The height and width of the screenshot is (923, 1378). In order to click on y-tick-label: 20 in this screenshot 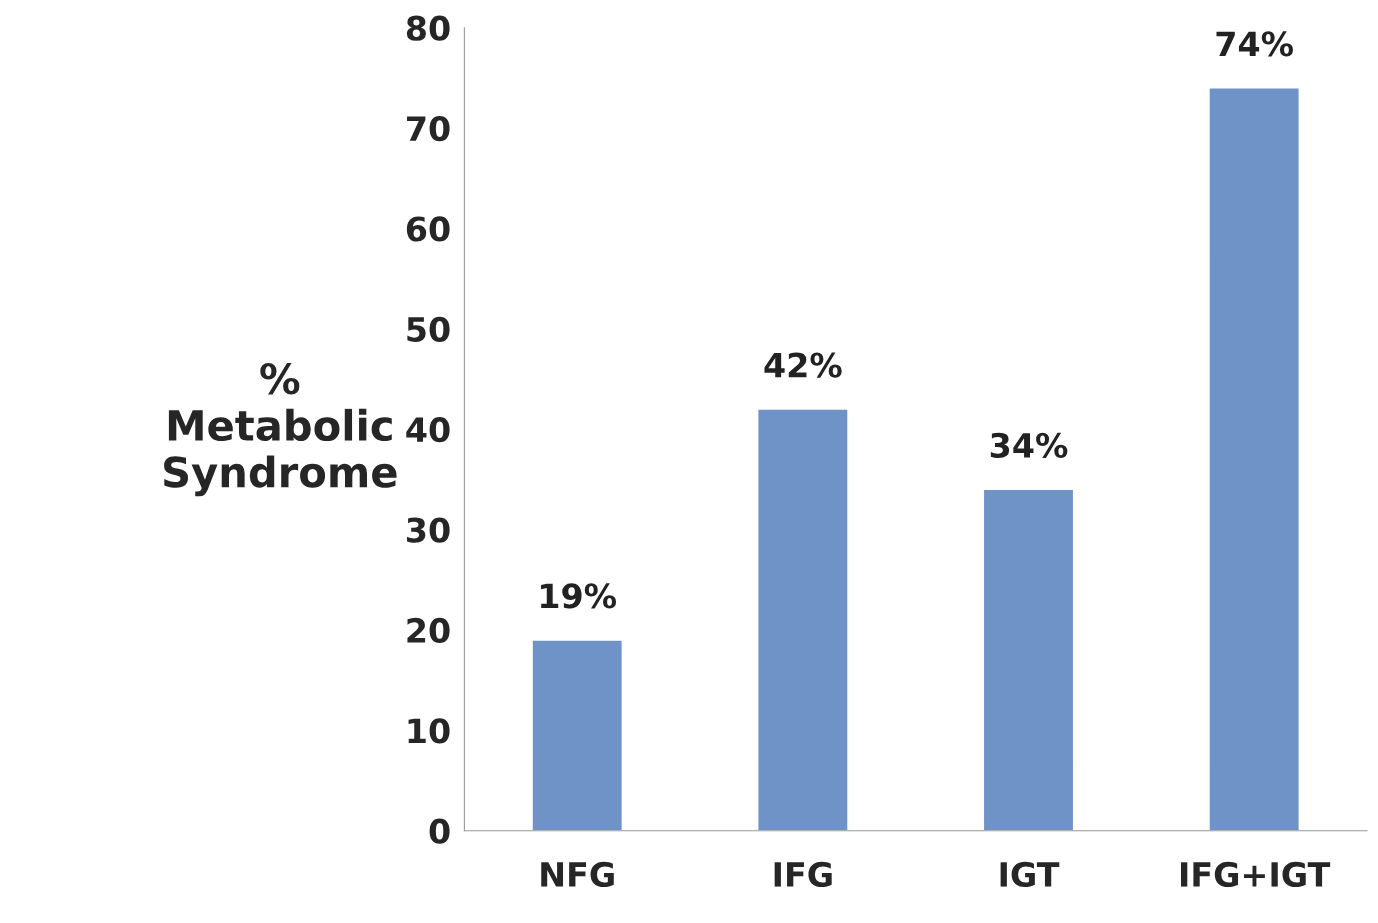, I will do `click(428, 630)`.